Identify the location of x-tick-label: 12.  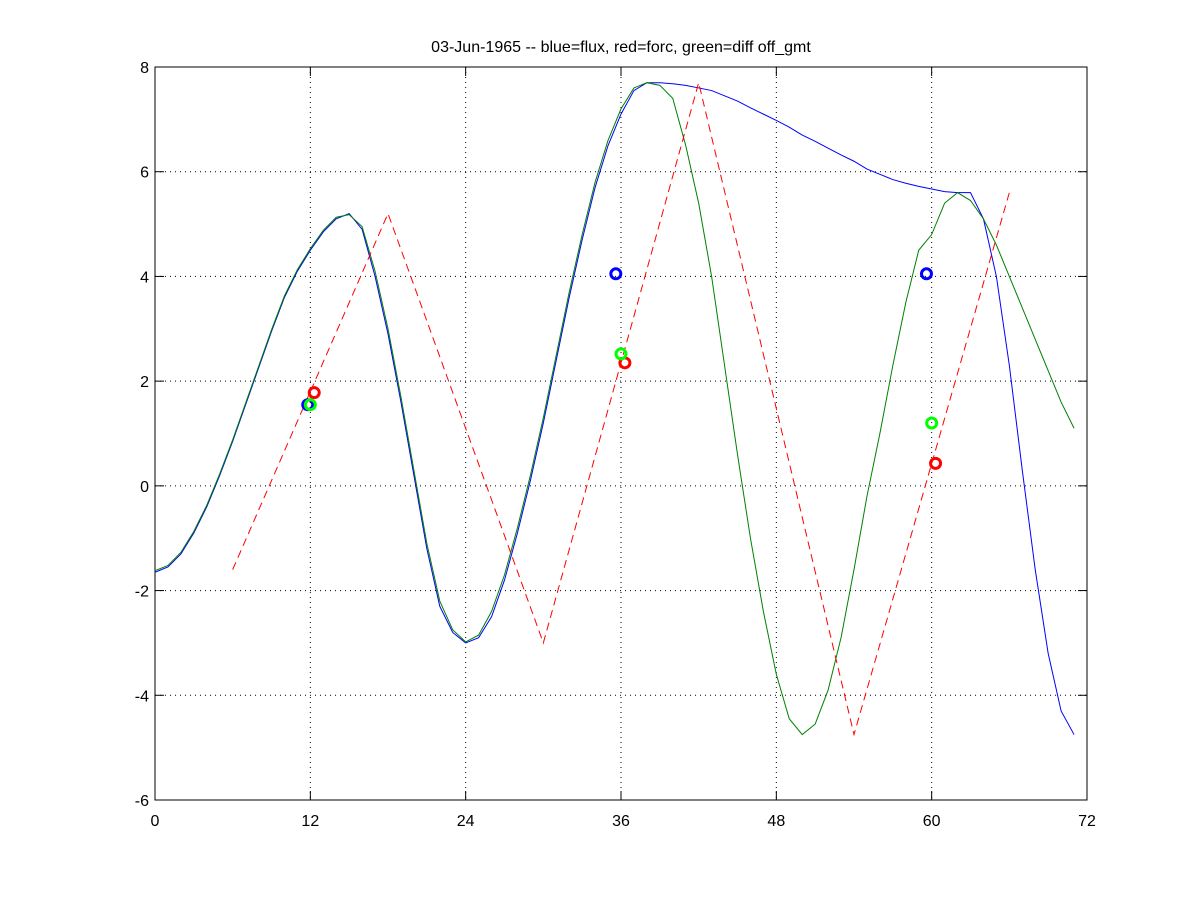
(310, 821).